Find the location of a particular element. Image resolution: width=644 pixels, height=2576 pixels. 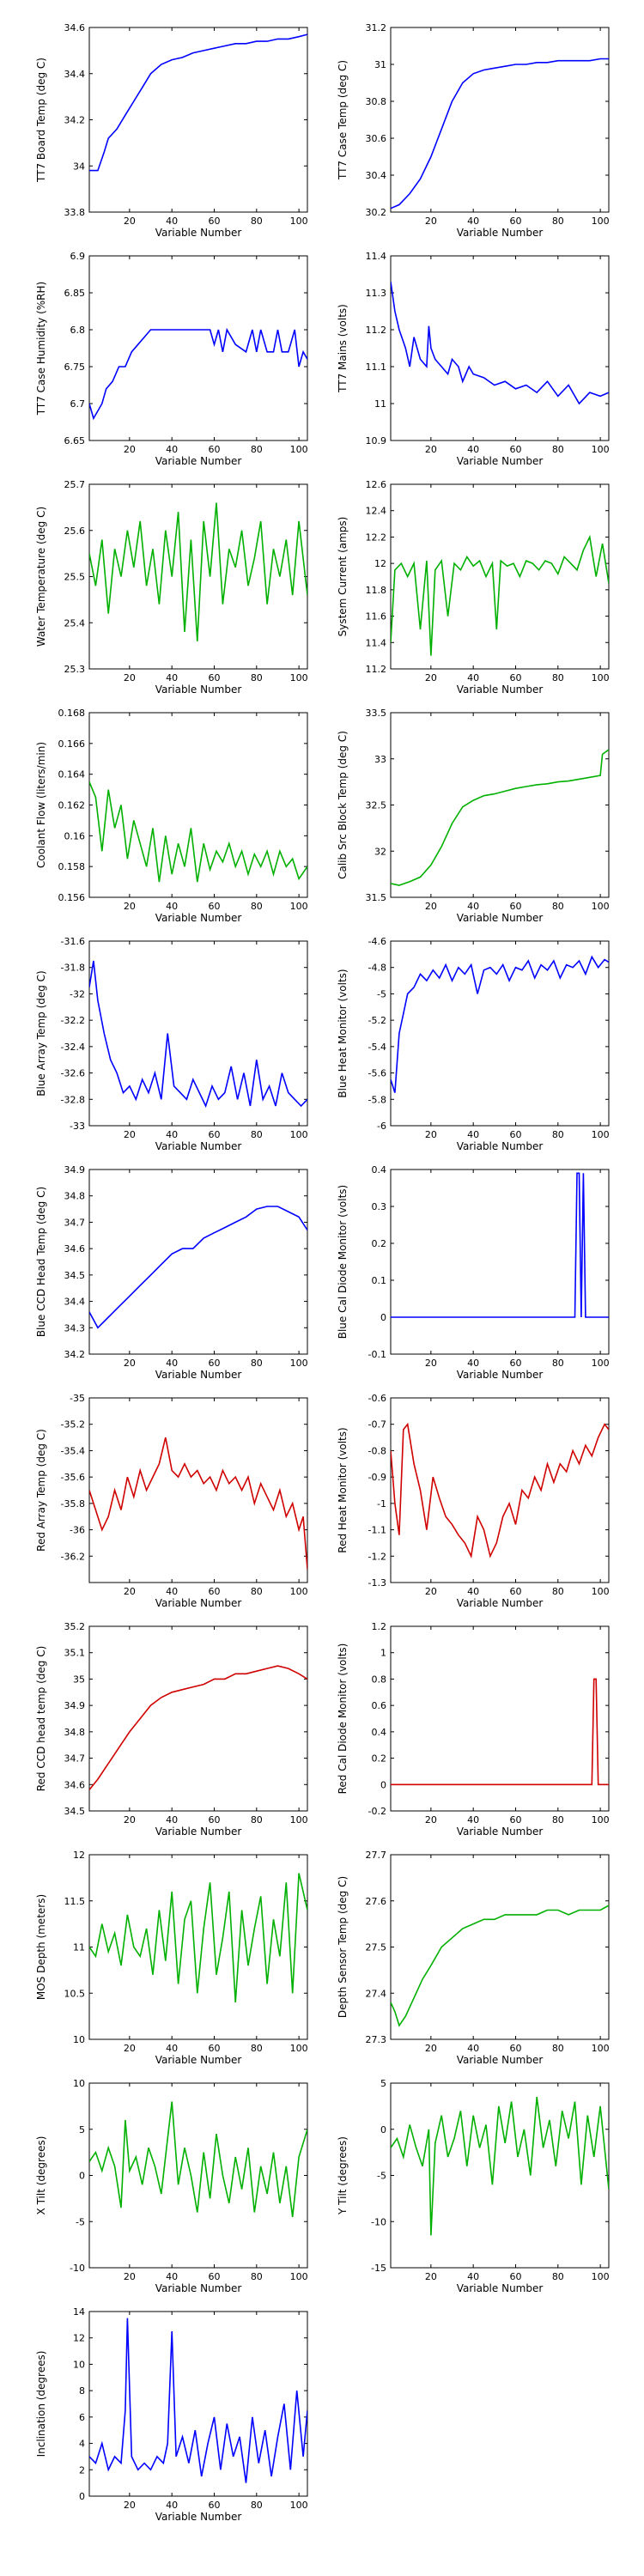

y-tick-label: 34.8 is located at coordinates (75, 1733).